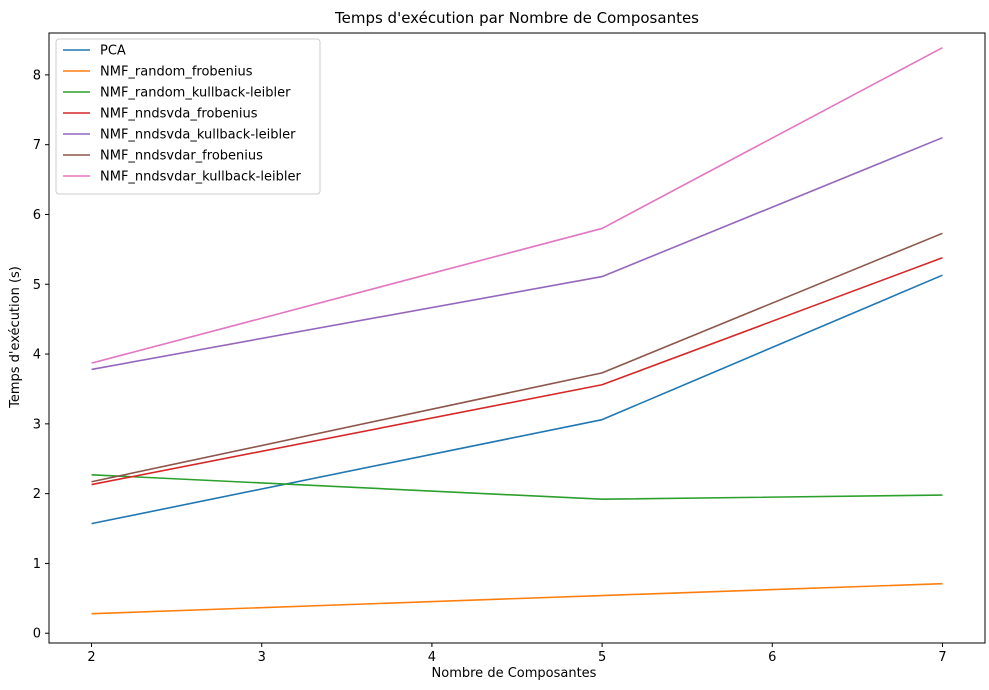 The width and height of the screenshot is (989, 690). I want to click on legend-entry-1: NMF_random_frobenius, so click(176, 72).